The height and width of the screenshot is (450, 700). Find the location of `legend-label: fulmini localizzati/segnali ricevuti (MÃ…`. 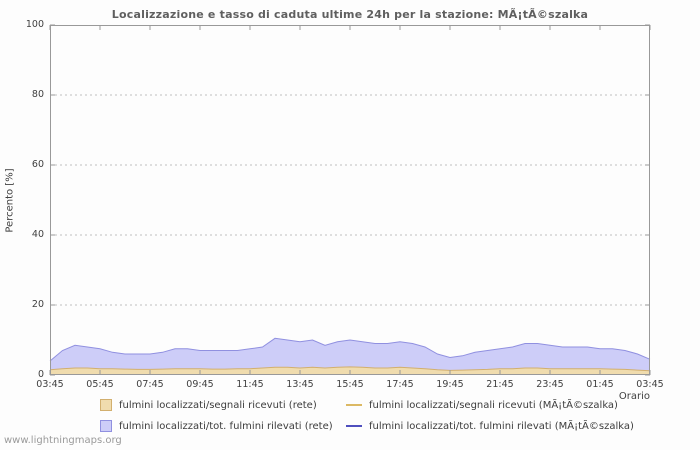

legend-label: fulmini localizzati/segnali ricevuti (MÃ… is located at coordinates (493, 405).